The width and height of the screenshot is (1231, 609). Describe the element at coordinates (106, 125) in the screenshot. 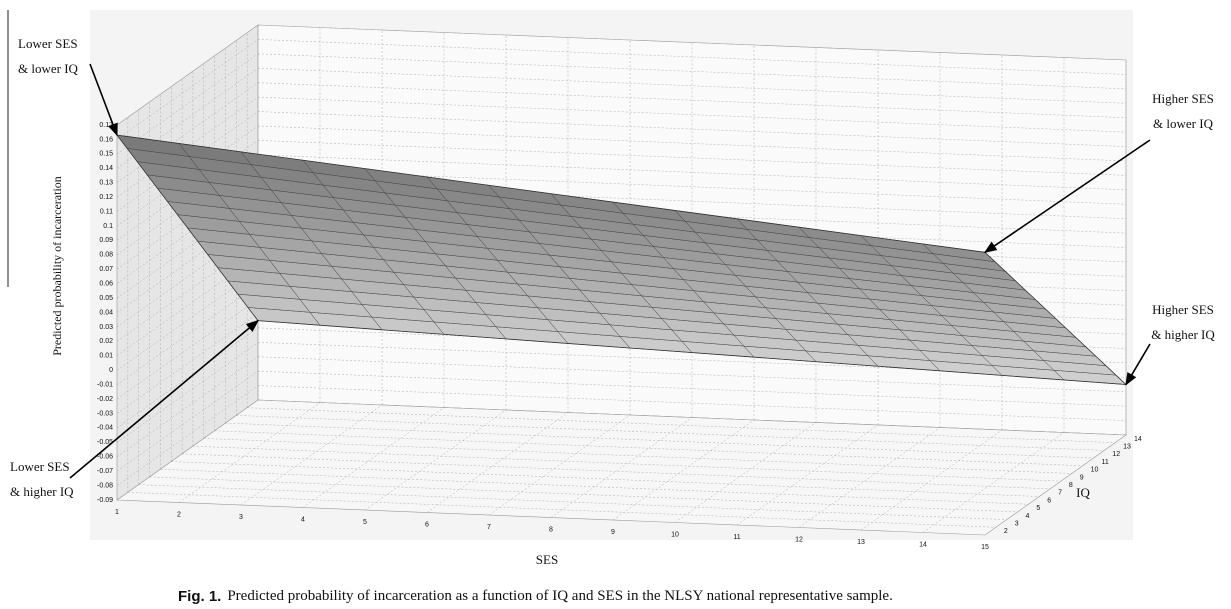

I see `z-tick-label: 0.17` at that location.